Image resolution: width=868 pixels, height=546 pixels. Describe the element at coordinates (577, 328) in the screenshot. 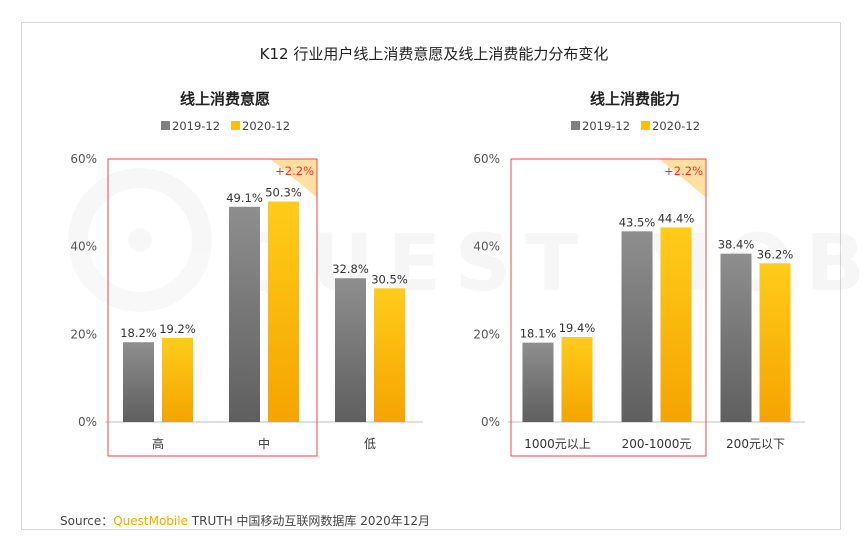

I see `bar-value-label-2020: 19.4%` at that location.